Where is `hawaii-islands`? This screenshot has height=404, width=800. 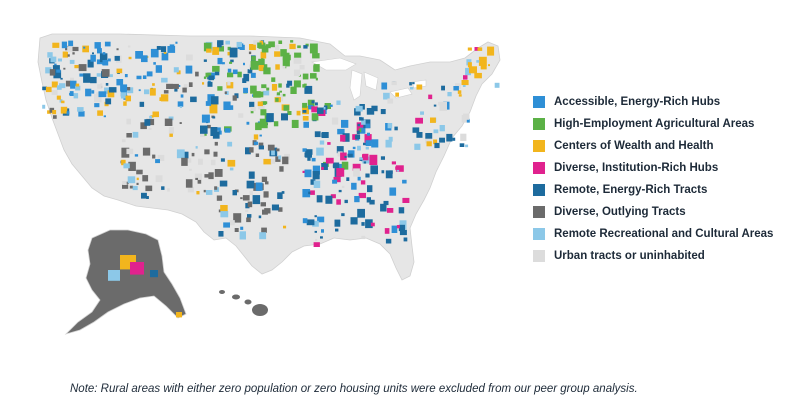 hawaii-islands is located at coordinates (243, 303).